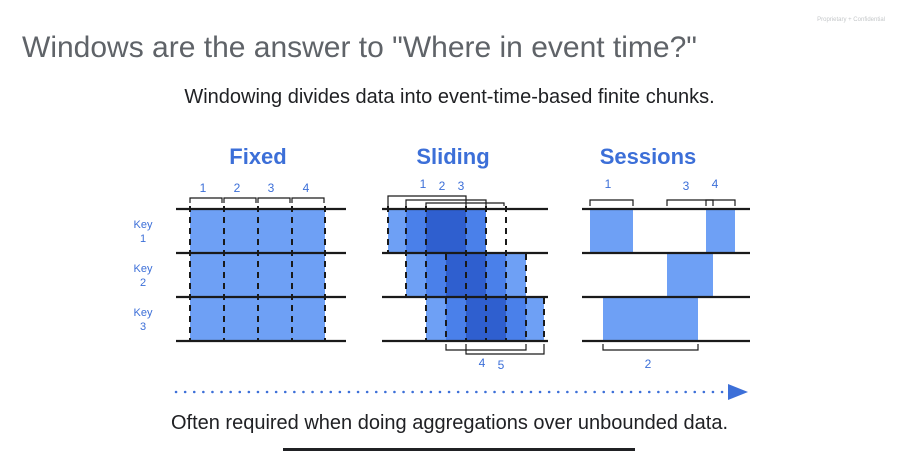 This screenshot has height=451, width=899. Describe the element at coordinates (437, 231) in the screenshot. I see `sliding-key1-blocks` at that location.